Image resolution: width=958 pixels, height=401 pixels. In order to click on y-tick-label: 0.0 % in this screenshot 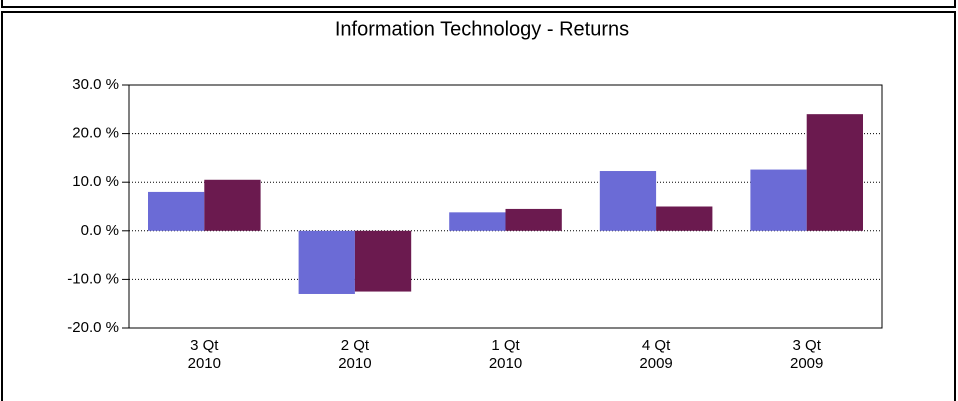, I will do `click(100, 230)`.